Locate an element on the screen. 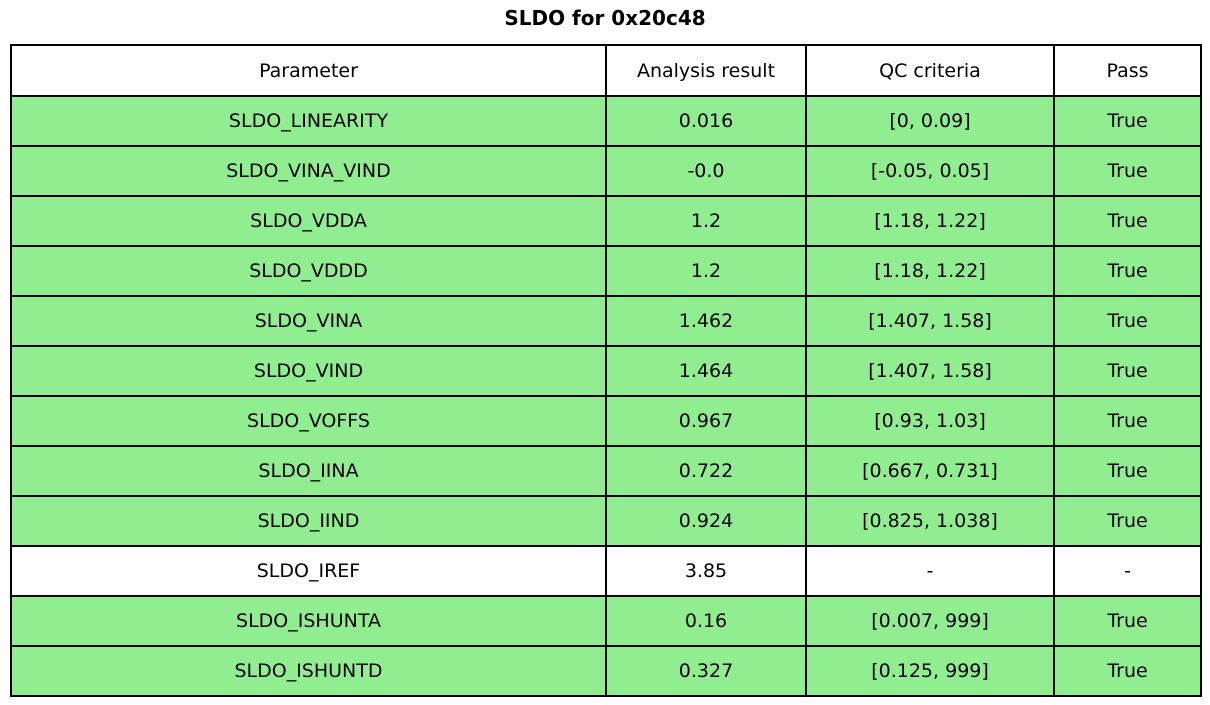  table-row: SLDO_LINEARITY 0.016 [0, 0.09] True is located at coordinates (606, 121).